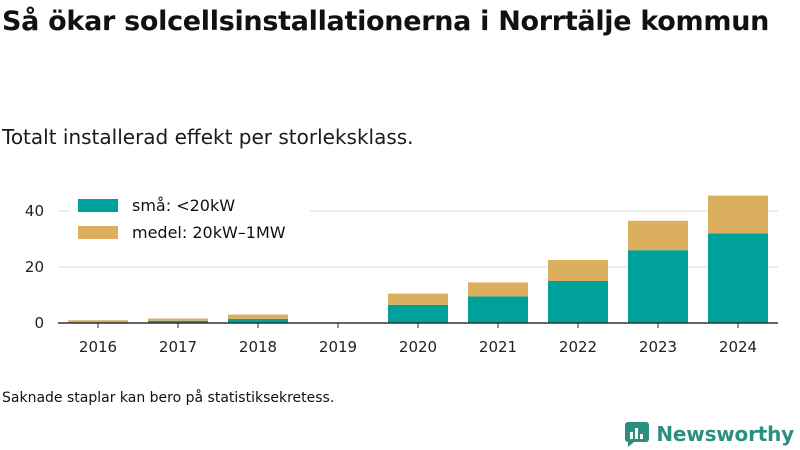 Image resolution: width=800 pixels, height=450 pixels. Describe the element at coordinates (34, 211) in the screenshot. I see `y-tick-label: 40` at that location.